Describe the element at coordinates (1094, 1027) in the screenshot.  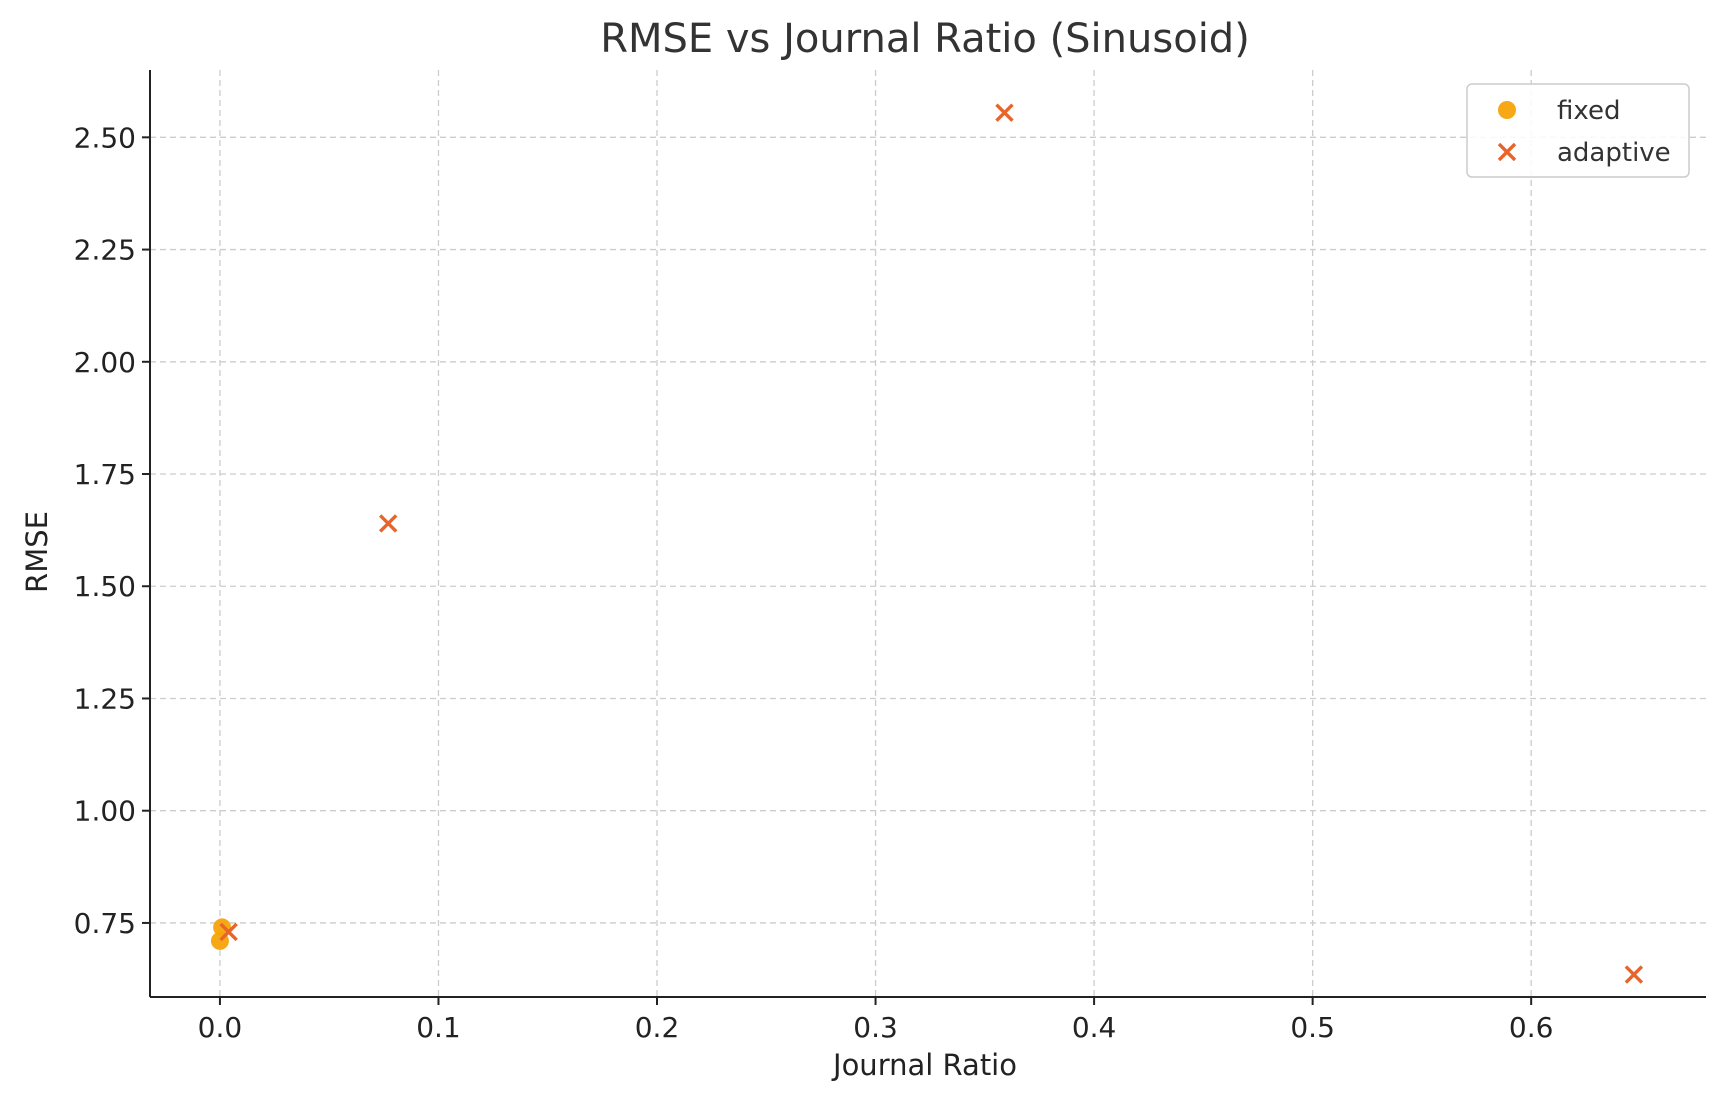
I see `x-tick-label: 0.4` at that location.